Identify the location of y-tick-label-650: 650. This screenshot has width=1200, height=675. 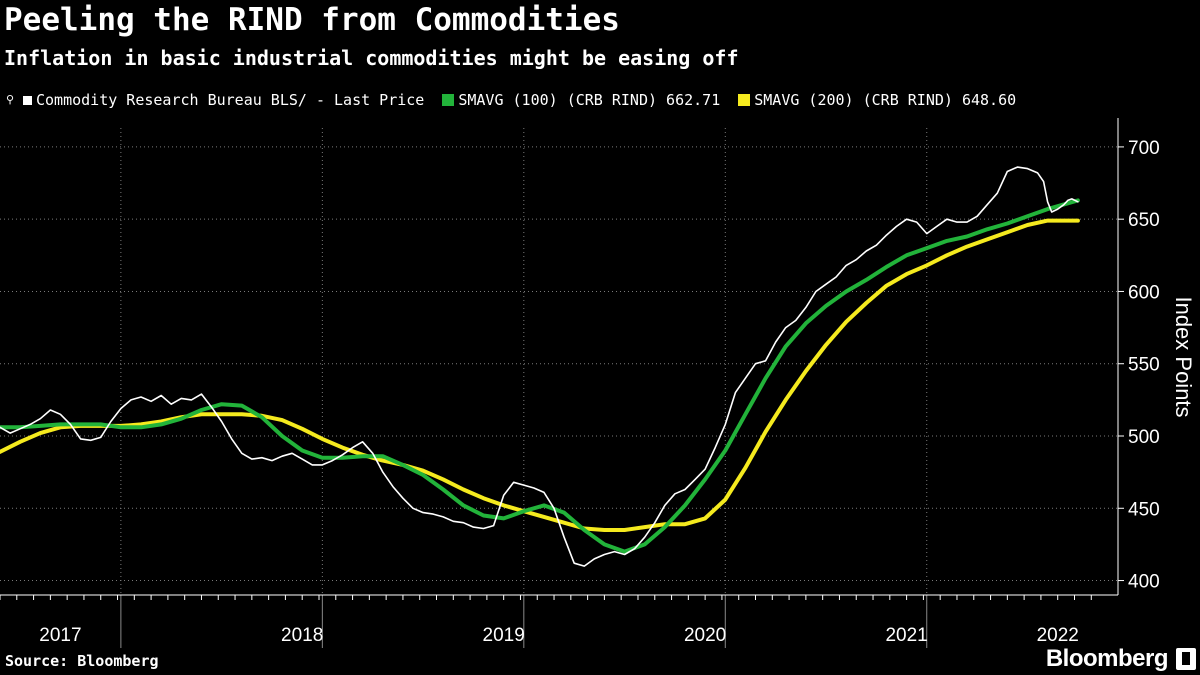
(1144, 220).